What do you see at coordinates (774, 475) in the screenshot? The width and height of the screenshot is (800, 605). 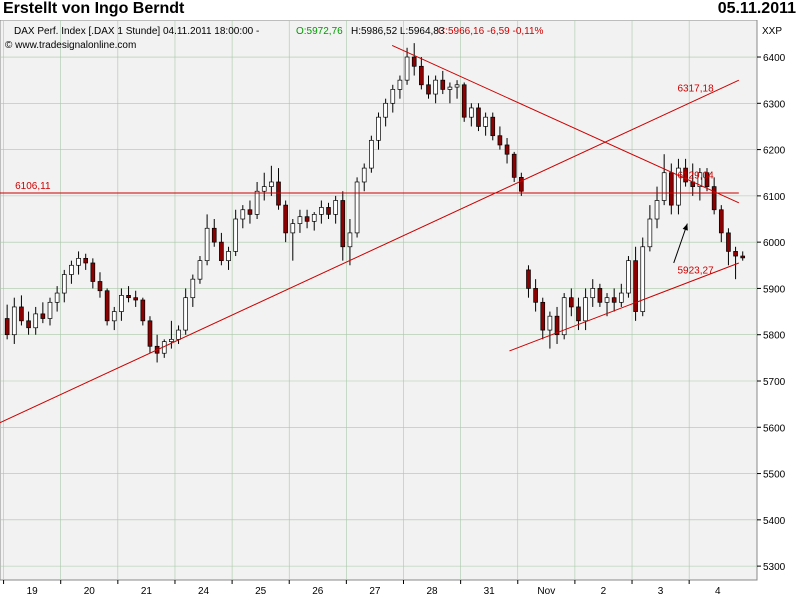 I see `y-tick-label: 5500` at bounding box center [774, 475].